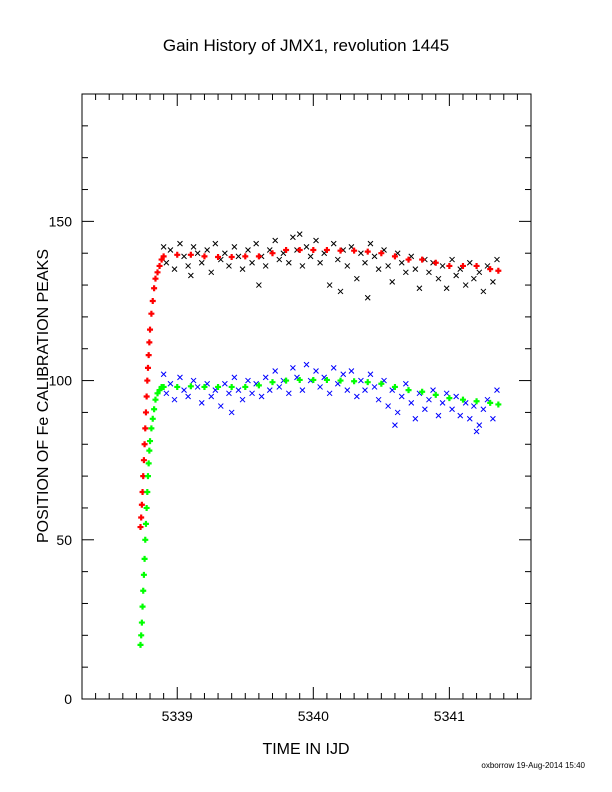 The height and width of the screenshot is (792, 612). Describe the element at coordinates (68, 699) in the screenshot. I see `y-tick-label: 0` at that location.